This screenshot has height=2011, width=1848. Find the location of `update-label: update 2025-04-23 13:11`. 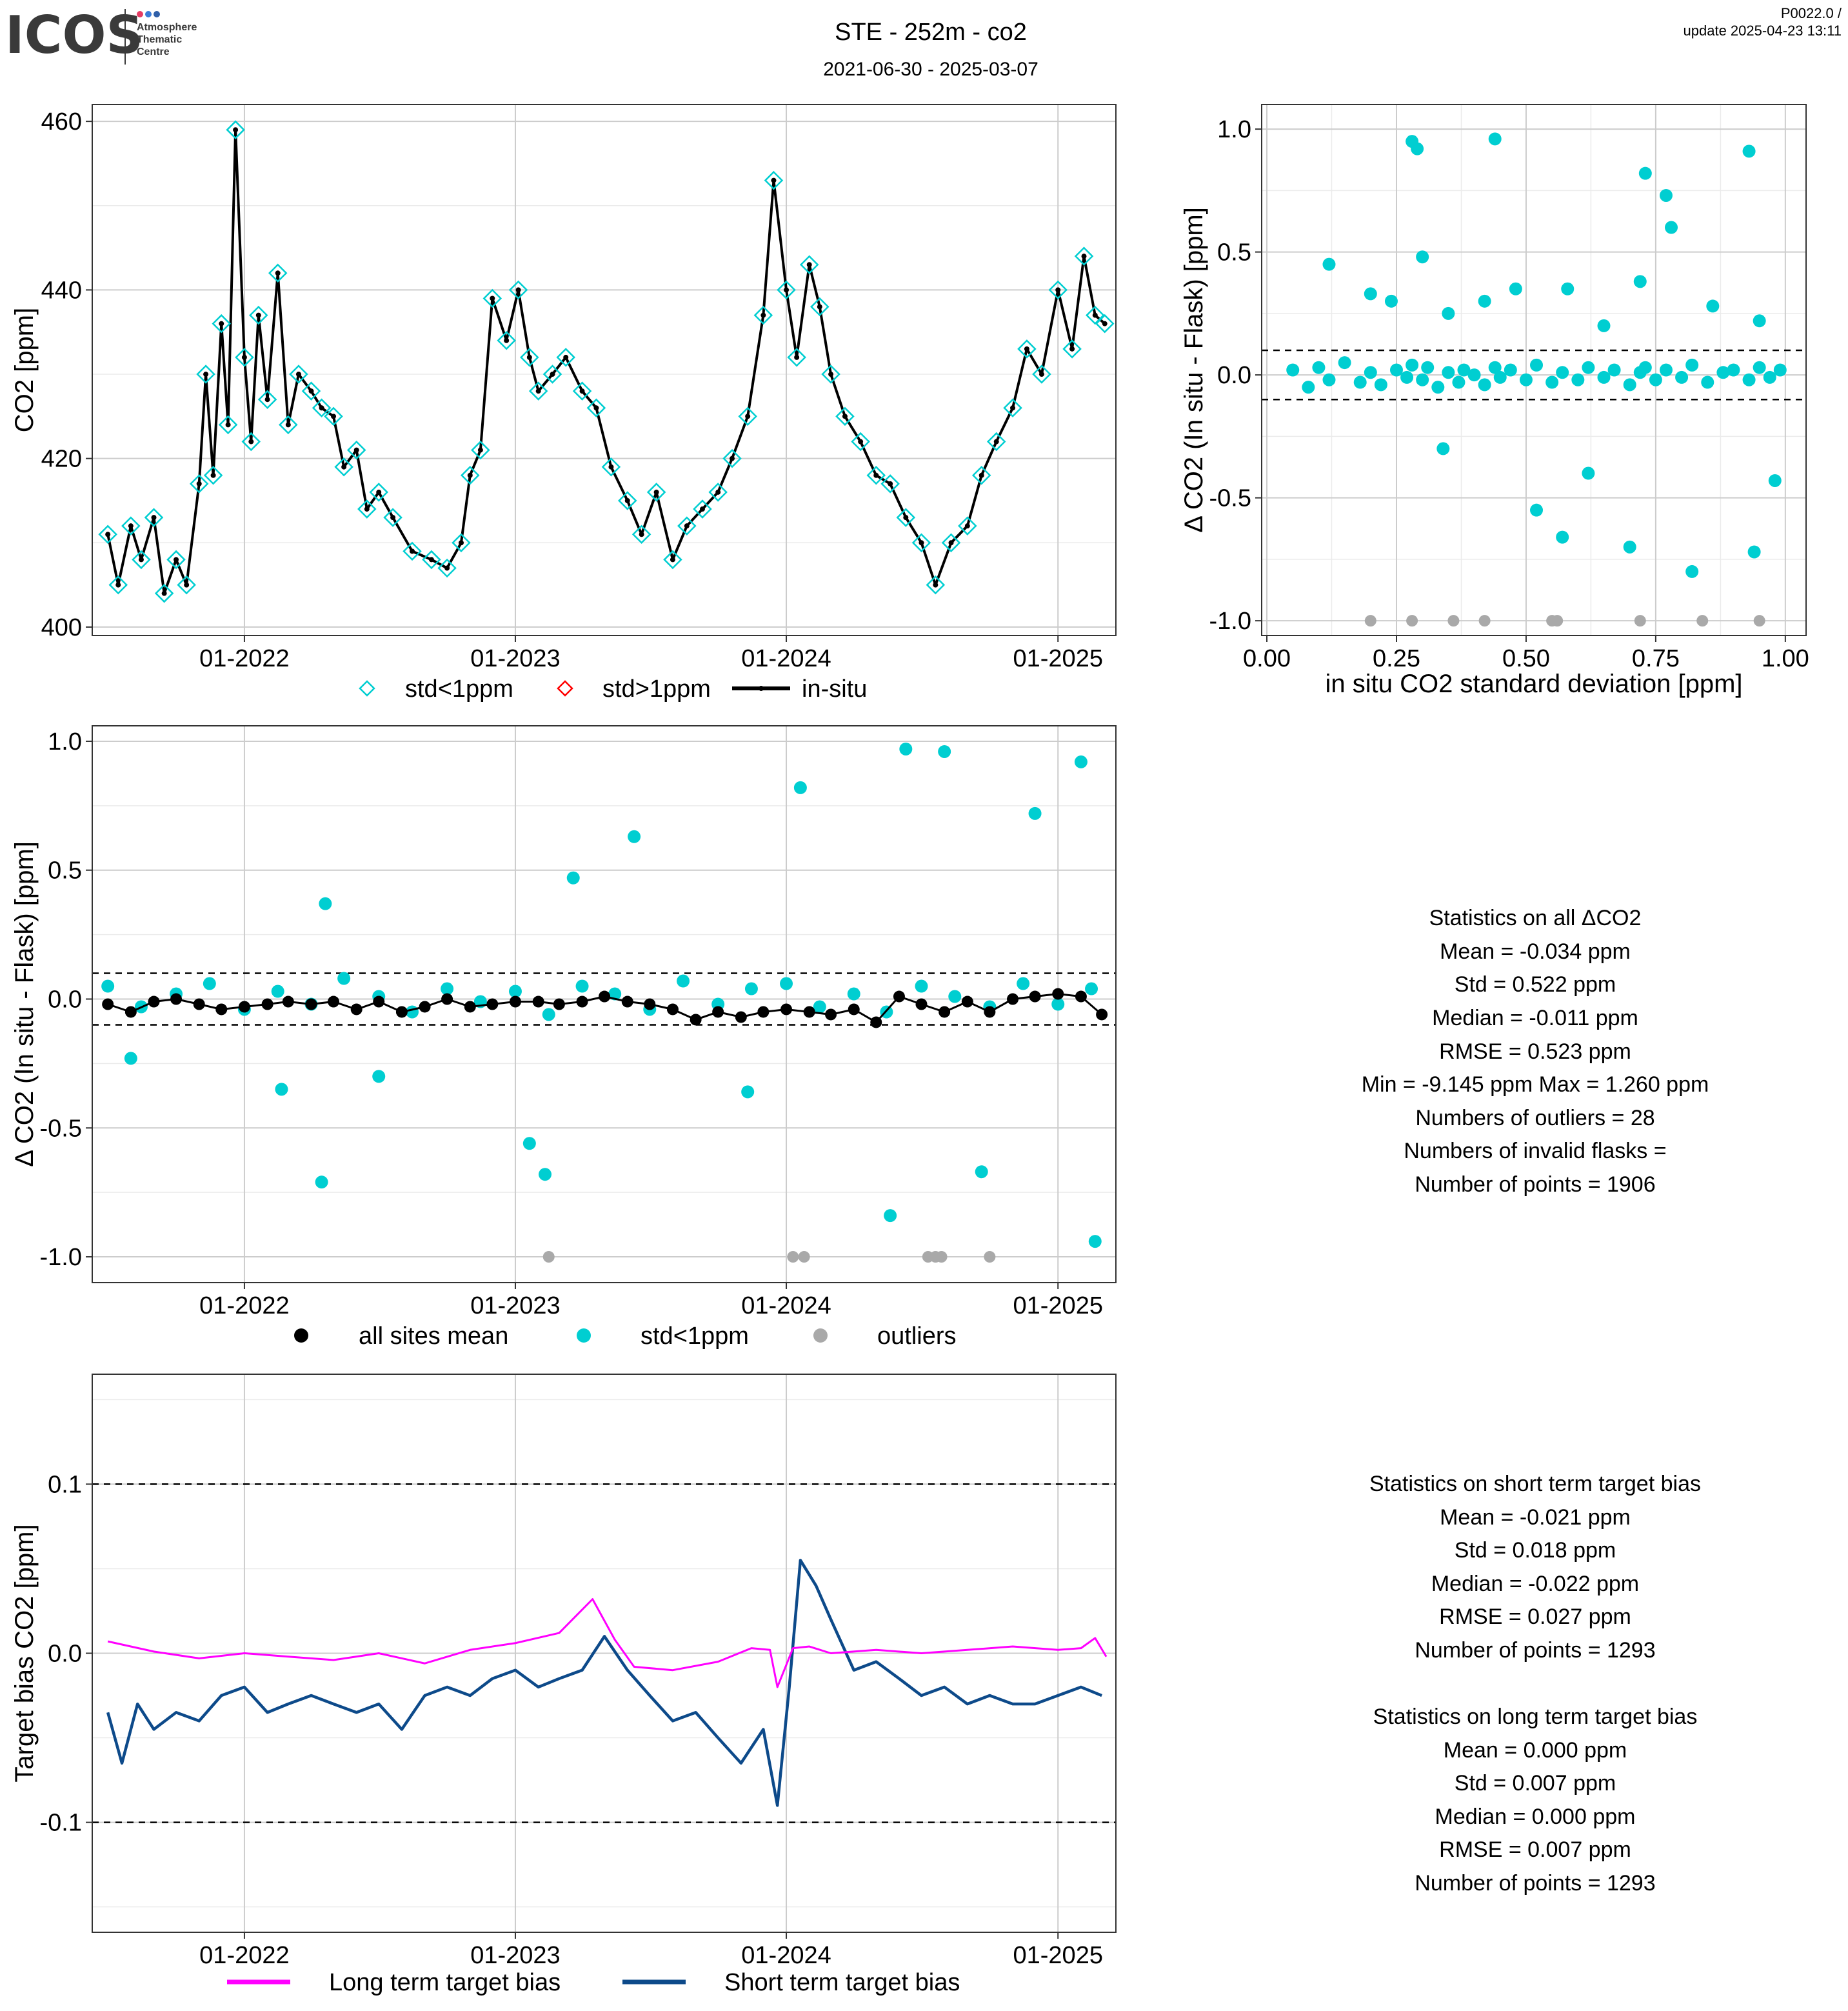

update-label: update 2025-04-23 13:11 is located at coordinates (1763, 31).